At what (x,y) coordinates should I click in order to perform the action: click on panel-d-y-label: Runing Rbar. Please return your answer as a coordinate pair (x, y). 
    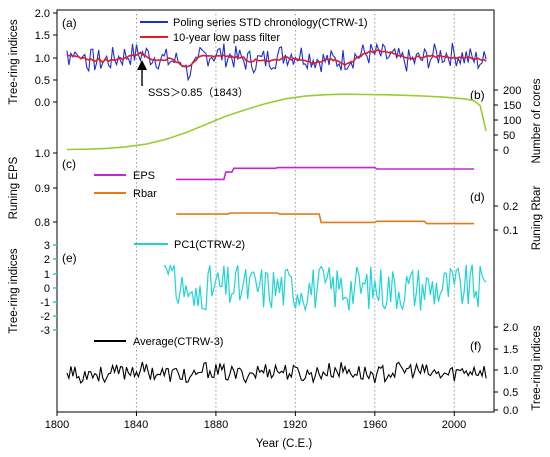
    Looking at the image, I should click on (537, 218).